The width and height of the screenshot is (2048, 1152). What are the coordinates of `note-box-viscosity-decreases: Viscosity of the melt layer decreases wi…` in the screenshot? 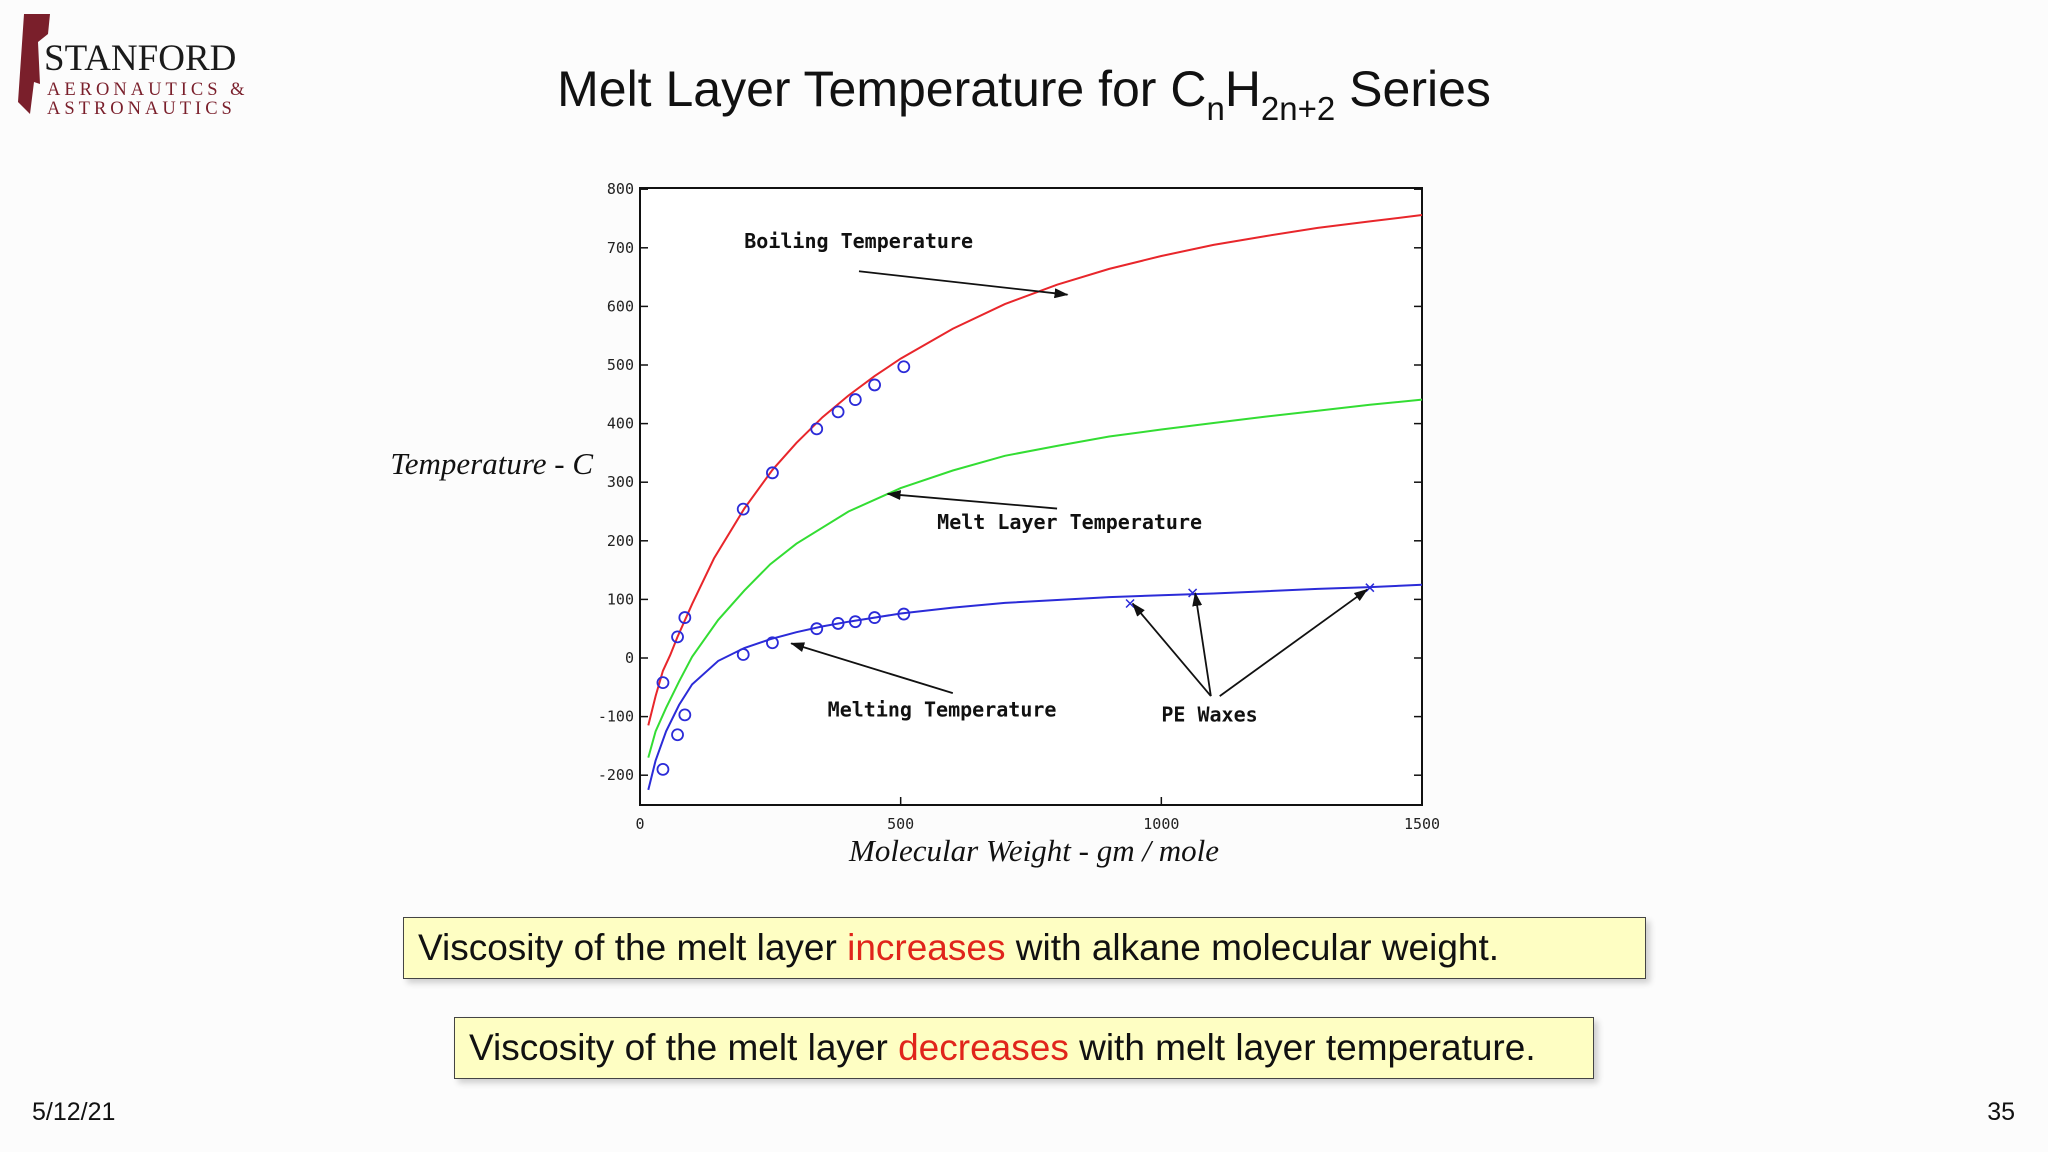 It's located at (1024, 1048).